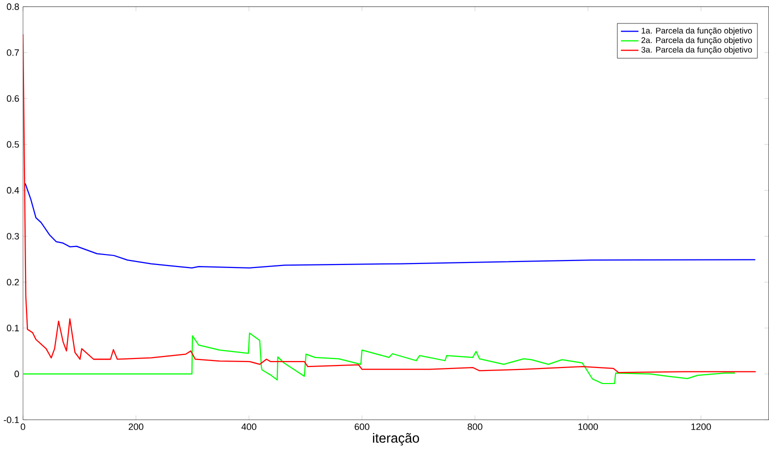 The image size is (769, 449). What do you see at coordinates (12, 328) in the screenshot?
I see `y-tick-label: 0.1` at bounding box center [12, 328].